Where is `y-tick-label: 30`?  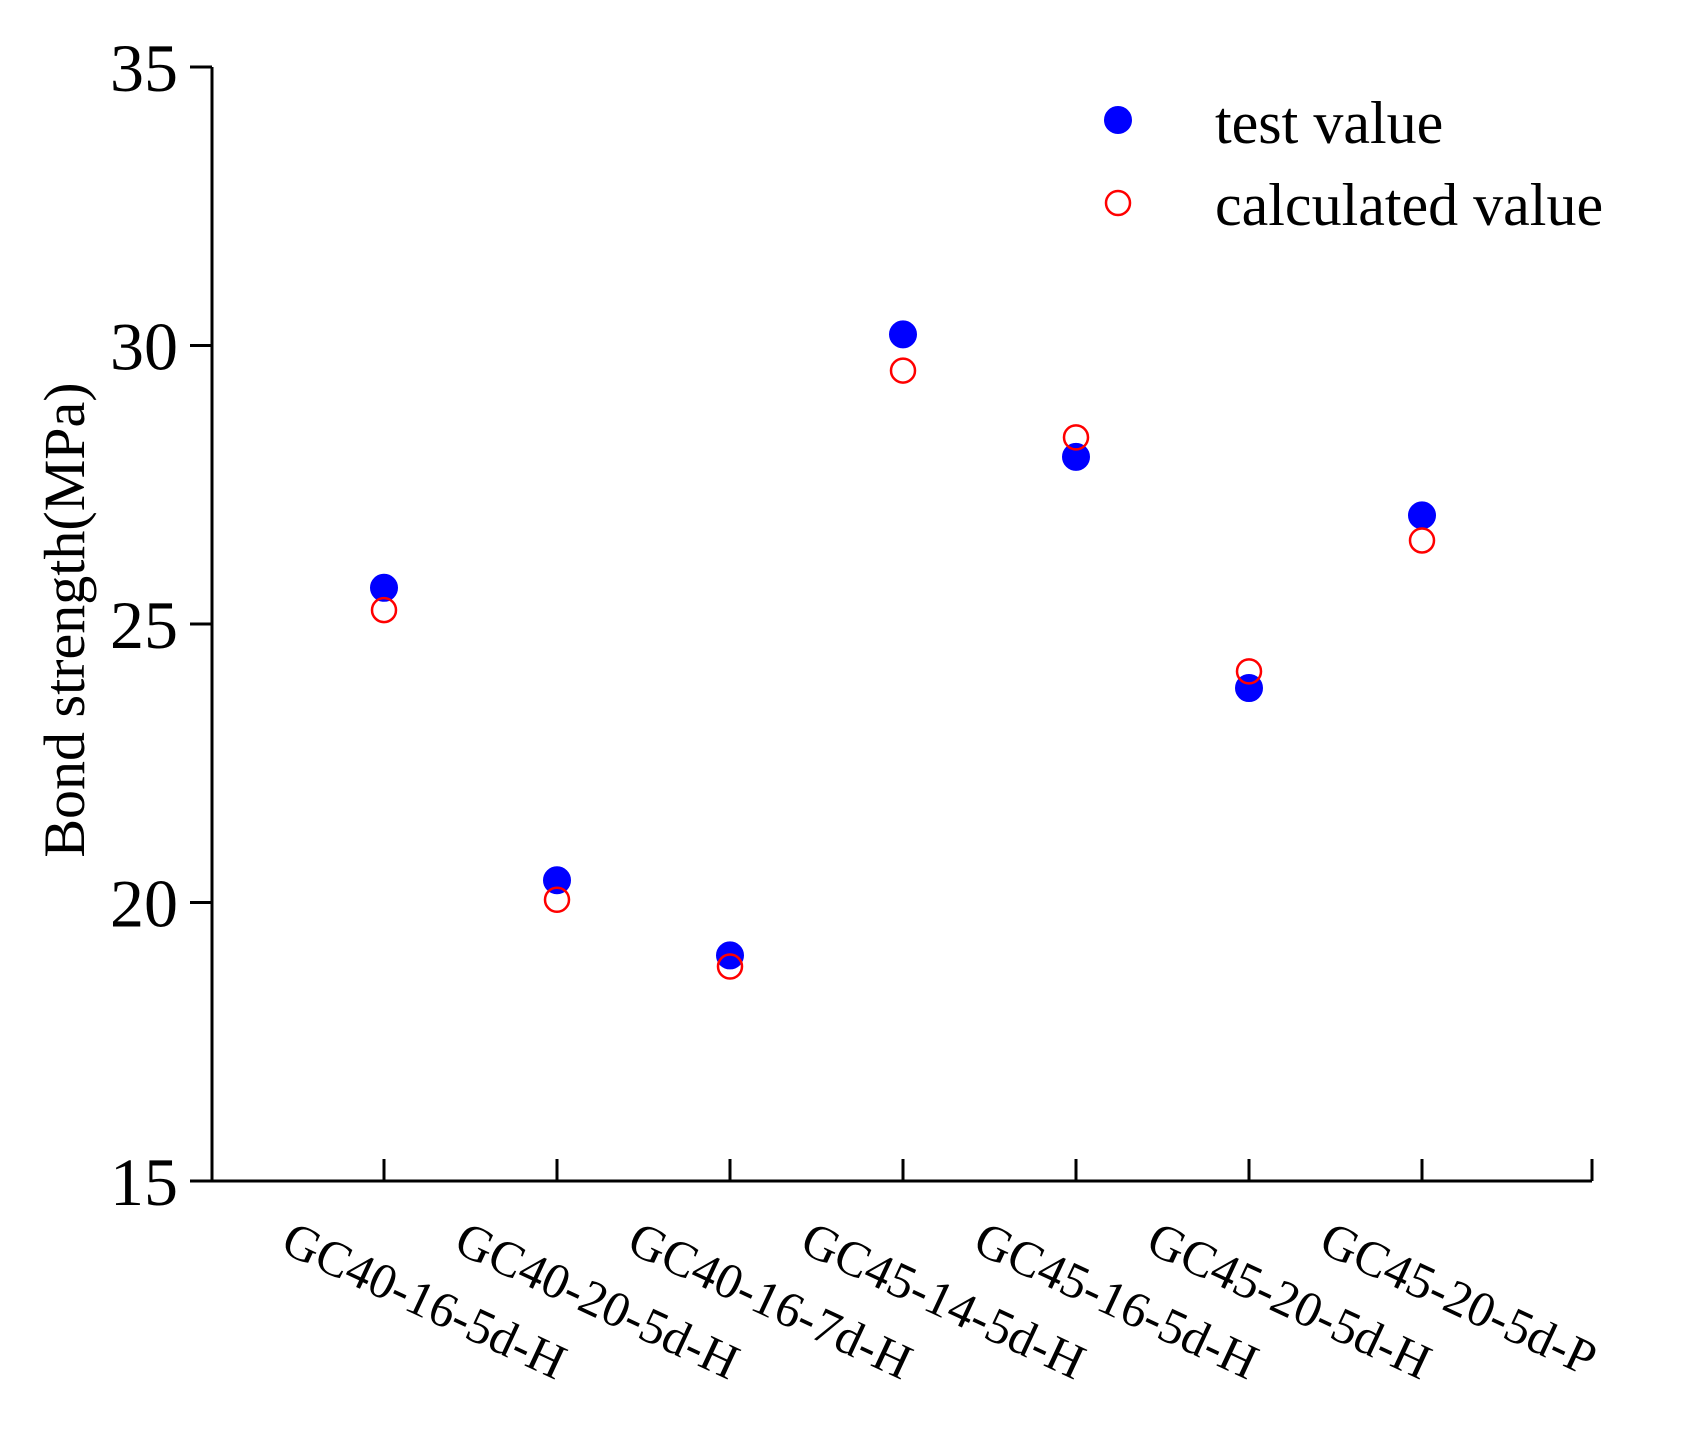 y-tick-label: 30 is located at coordinates (144, 347).